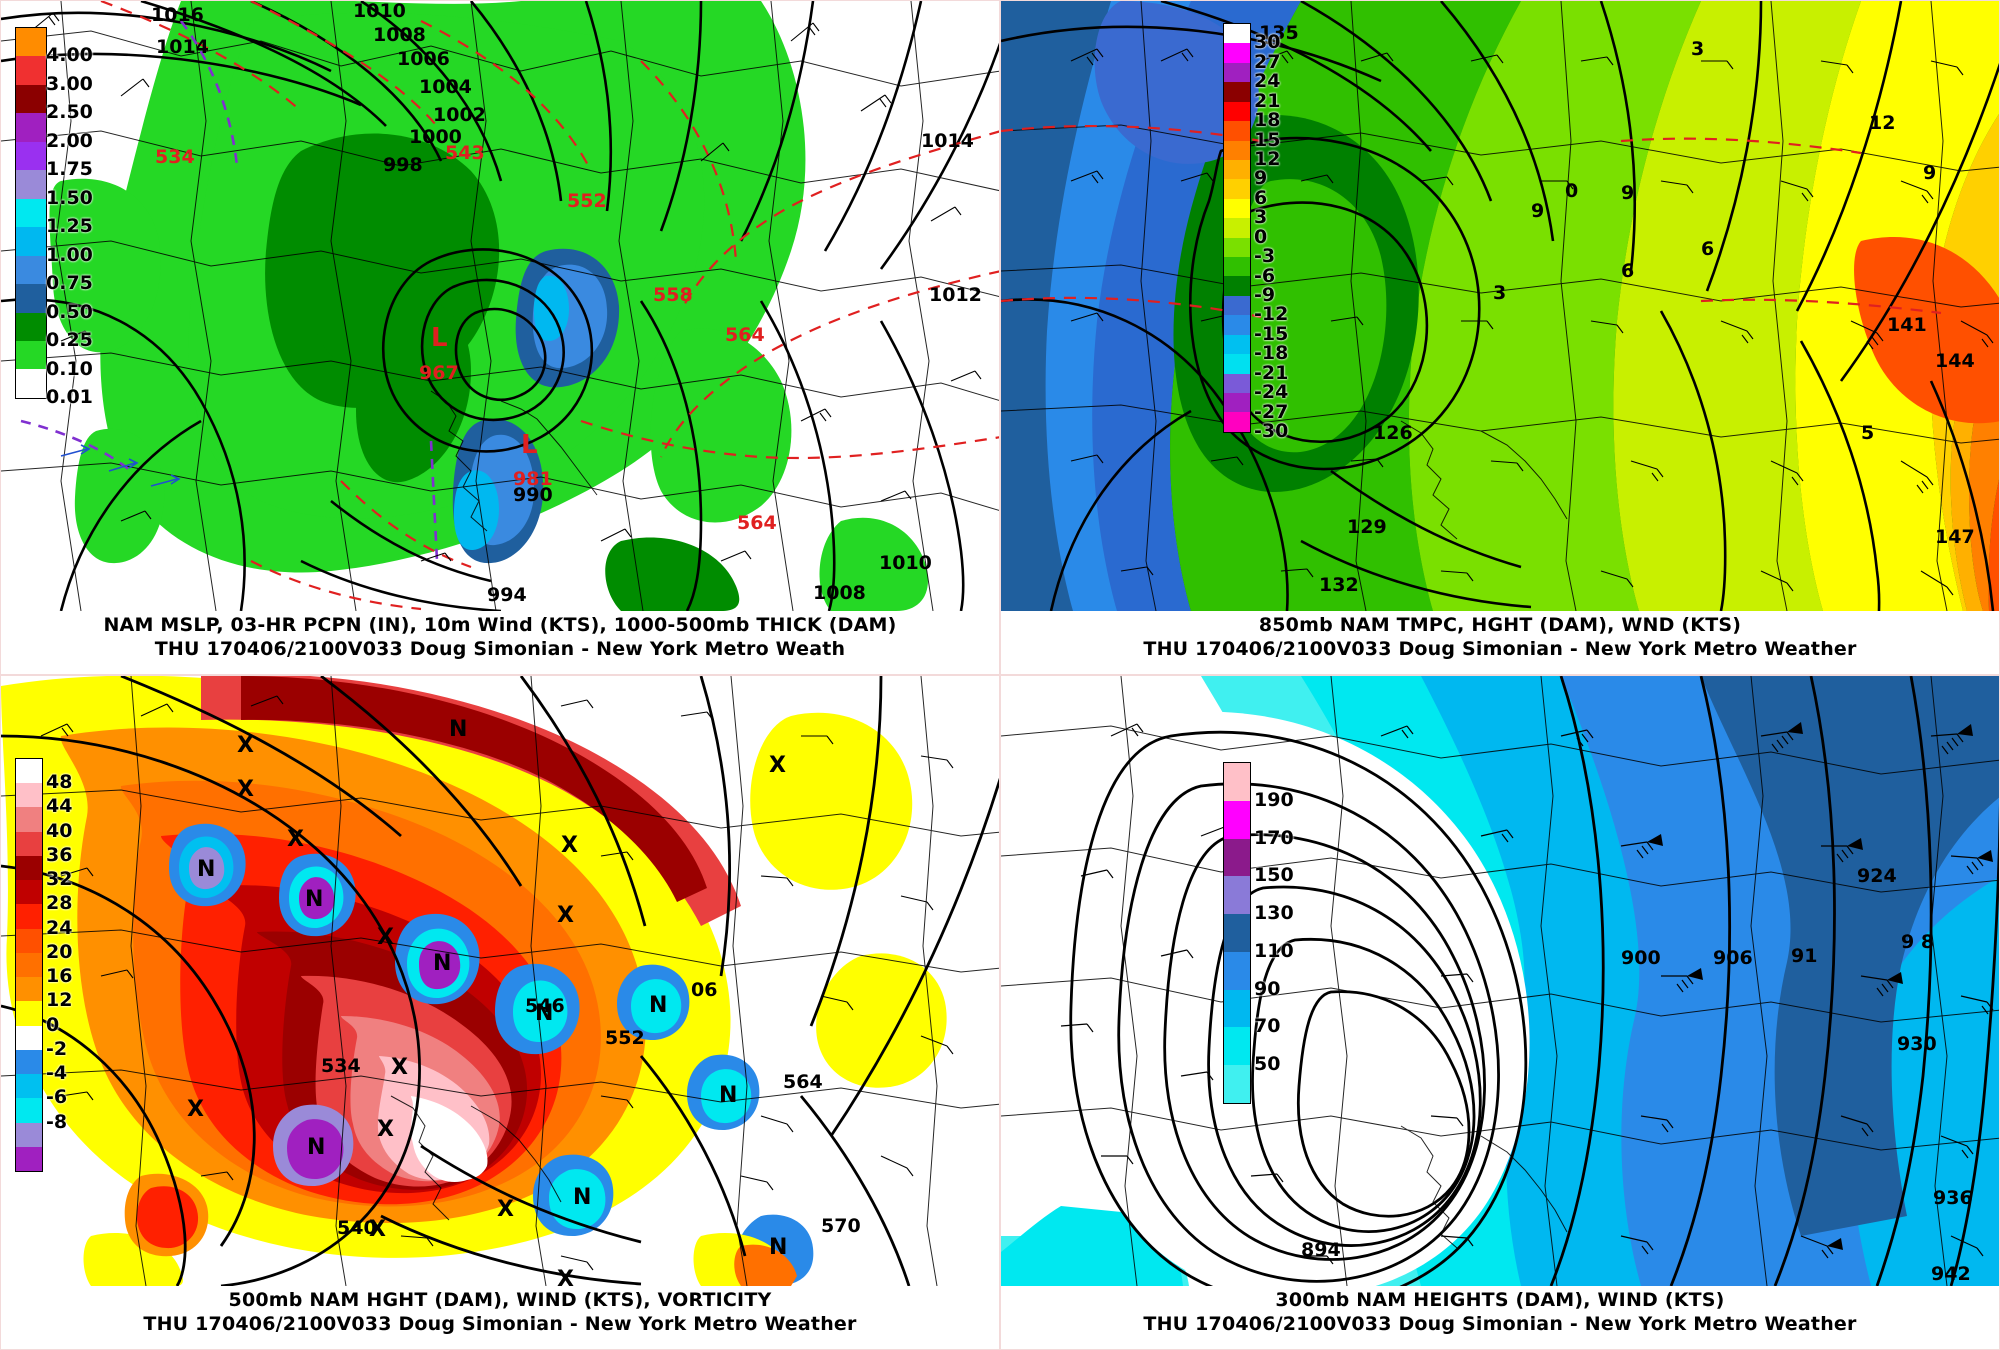 This screenshot has height=1350, width=2000. I want to click on colorbar-label: -6, so click(1265, 275).